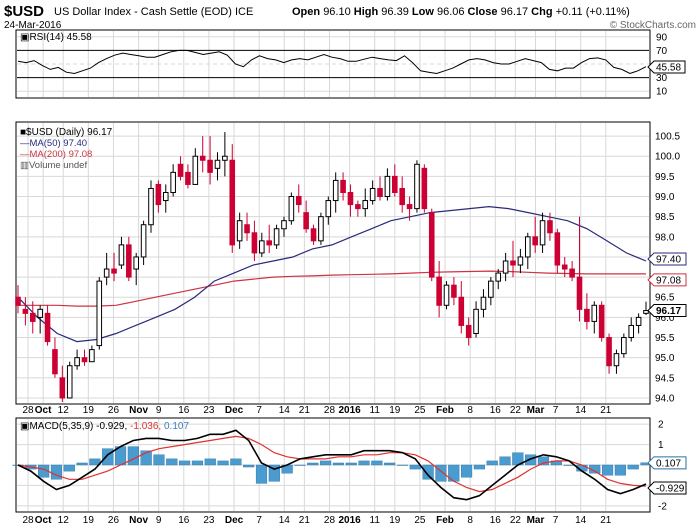 The image size is (700, 530). Describe the element at coordinates (665, 177) in the screenshot. I see `price-tick: 99.5` at that location.